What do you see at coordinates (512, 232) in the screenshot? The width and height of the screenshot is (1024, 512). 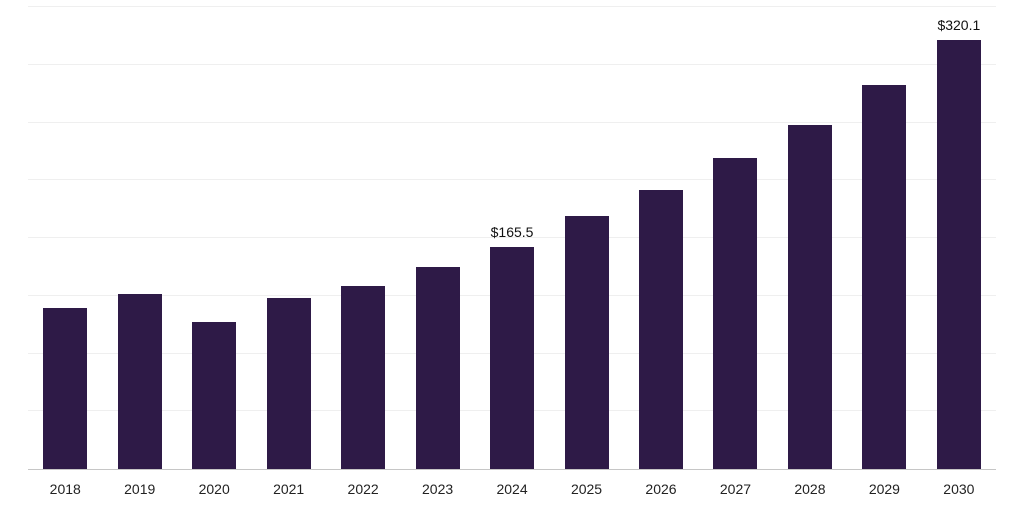 I see `data-label-2024: $165.5` at bounding box center [512, 232].